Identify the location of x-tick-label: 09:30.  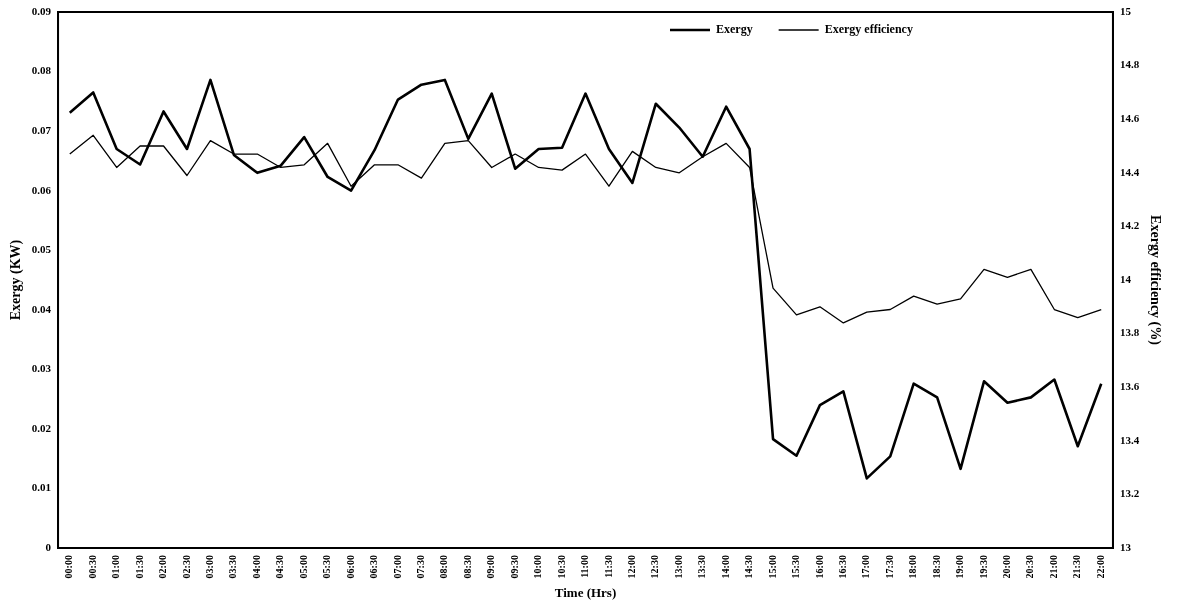
(514, 567).